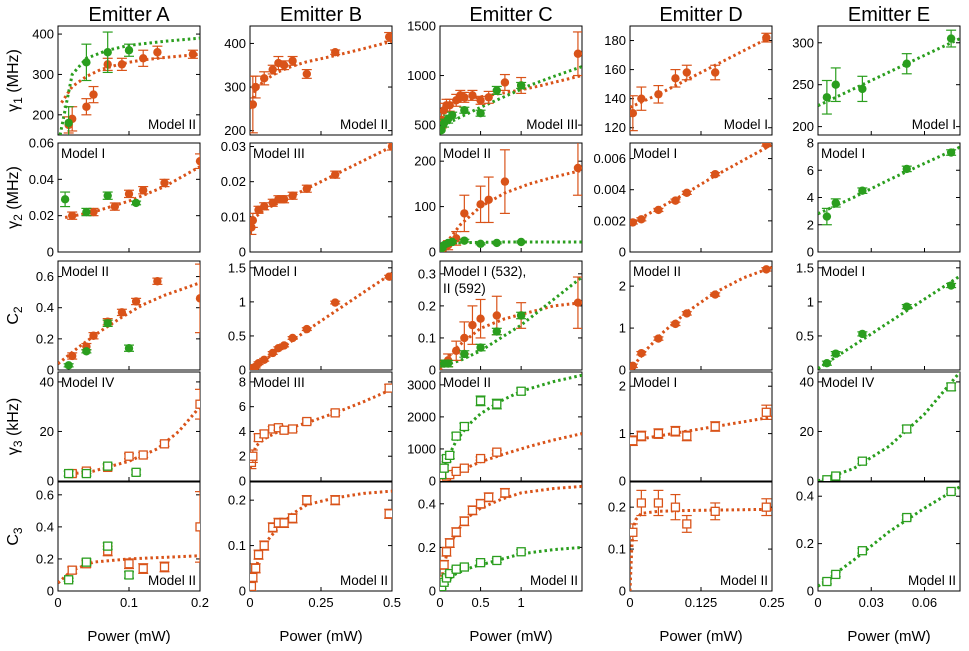 The image size is (969, 651). Describe the element at coordinates (237, 267) in the screenshot. I see `y-tick-label: 1.5` at that location.